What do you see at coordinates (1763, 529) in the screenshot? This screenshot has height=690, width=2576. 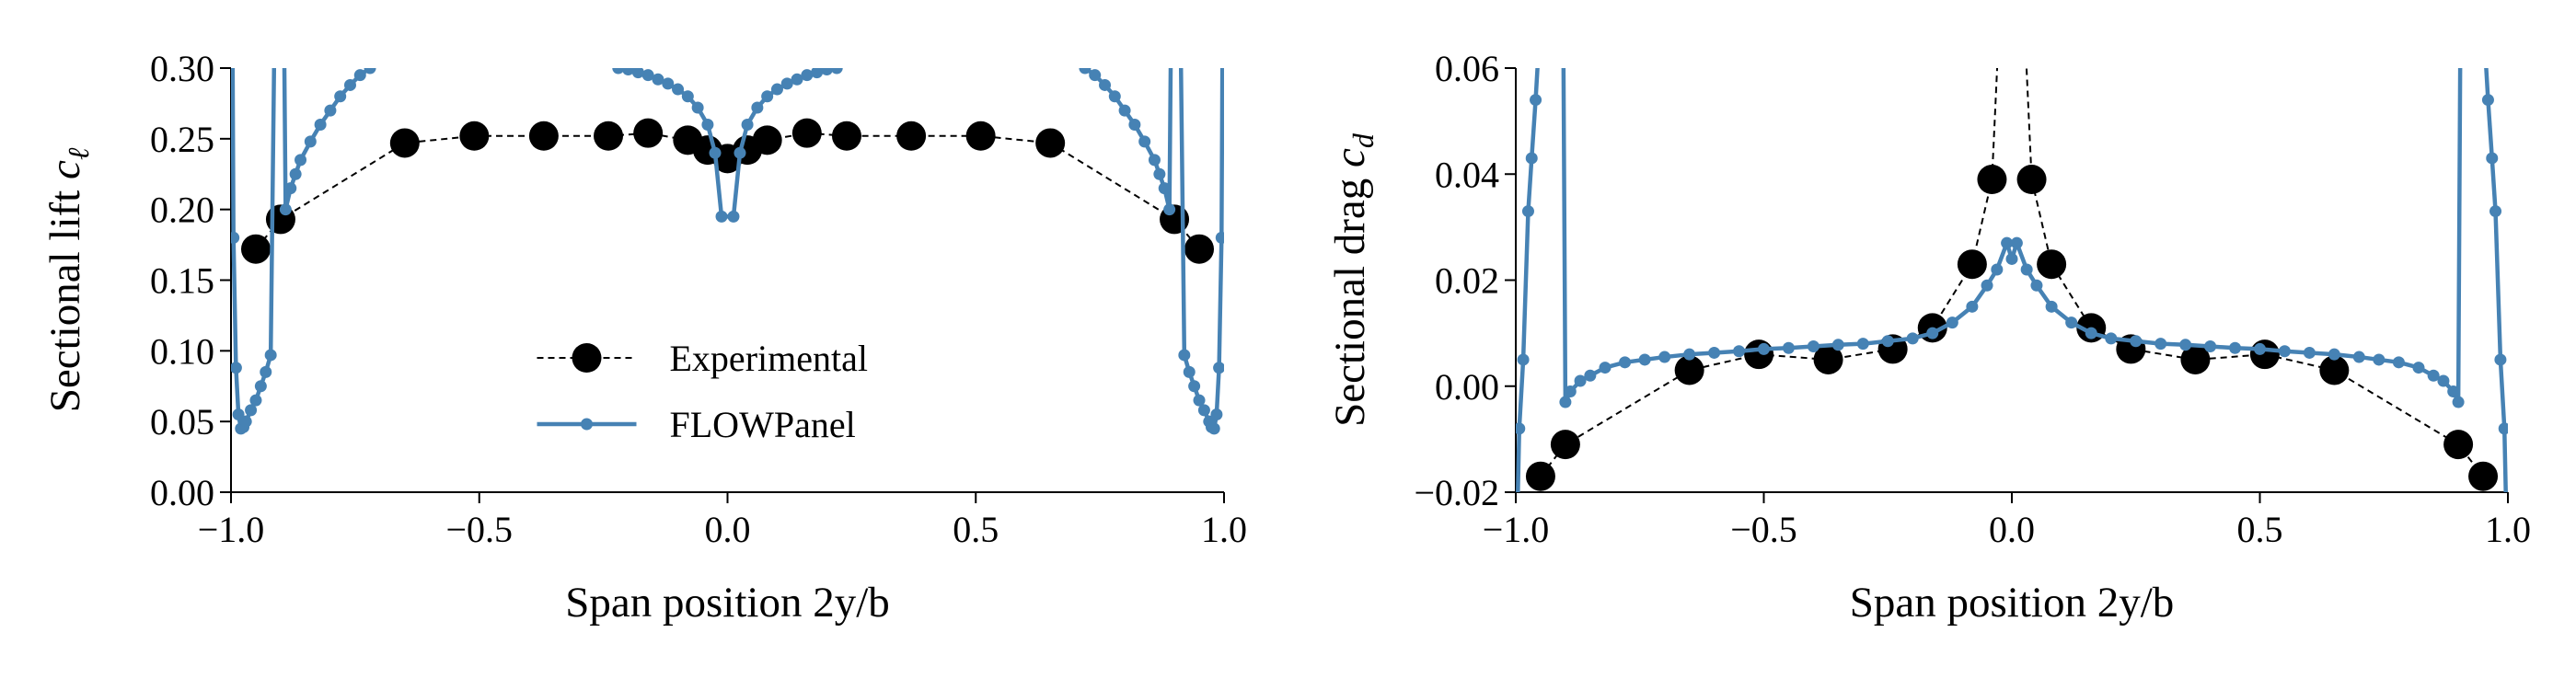 I see `x-tick-label: −0.5` at bounding box center [1763, 529].